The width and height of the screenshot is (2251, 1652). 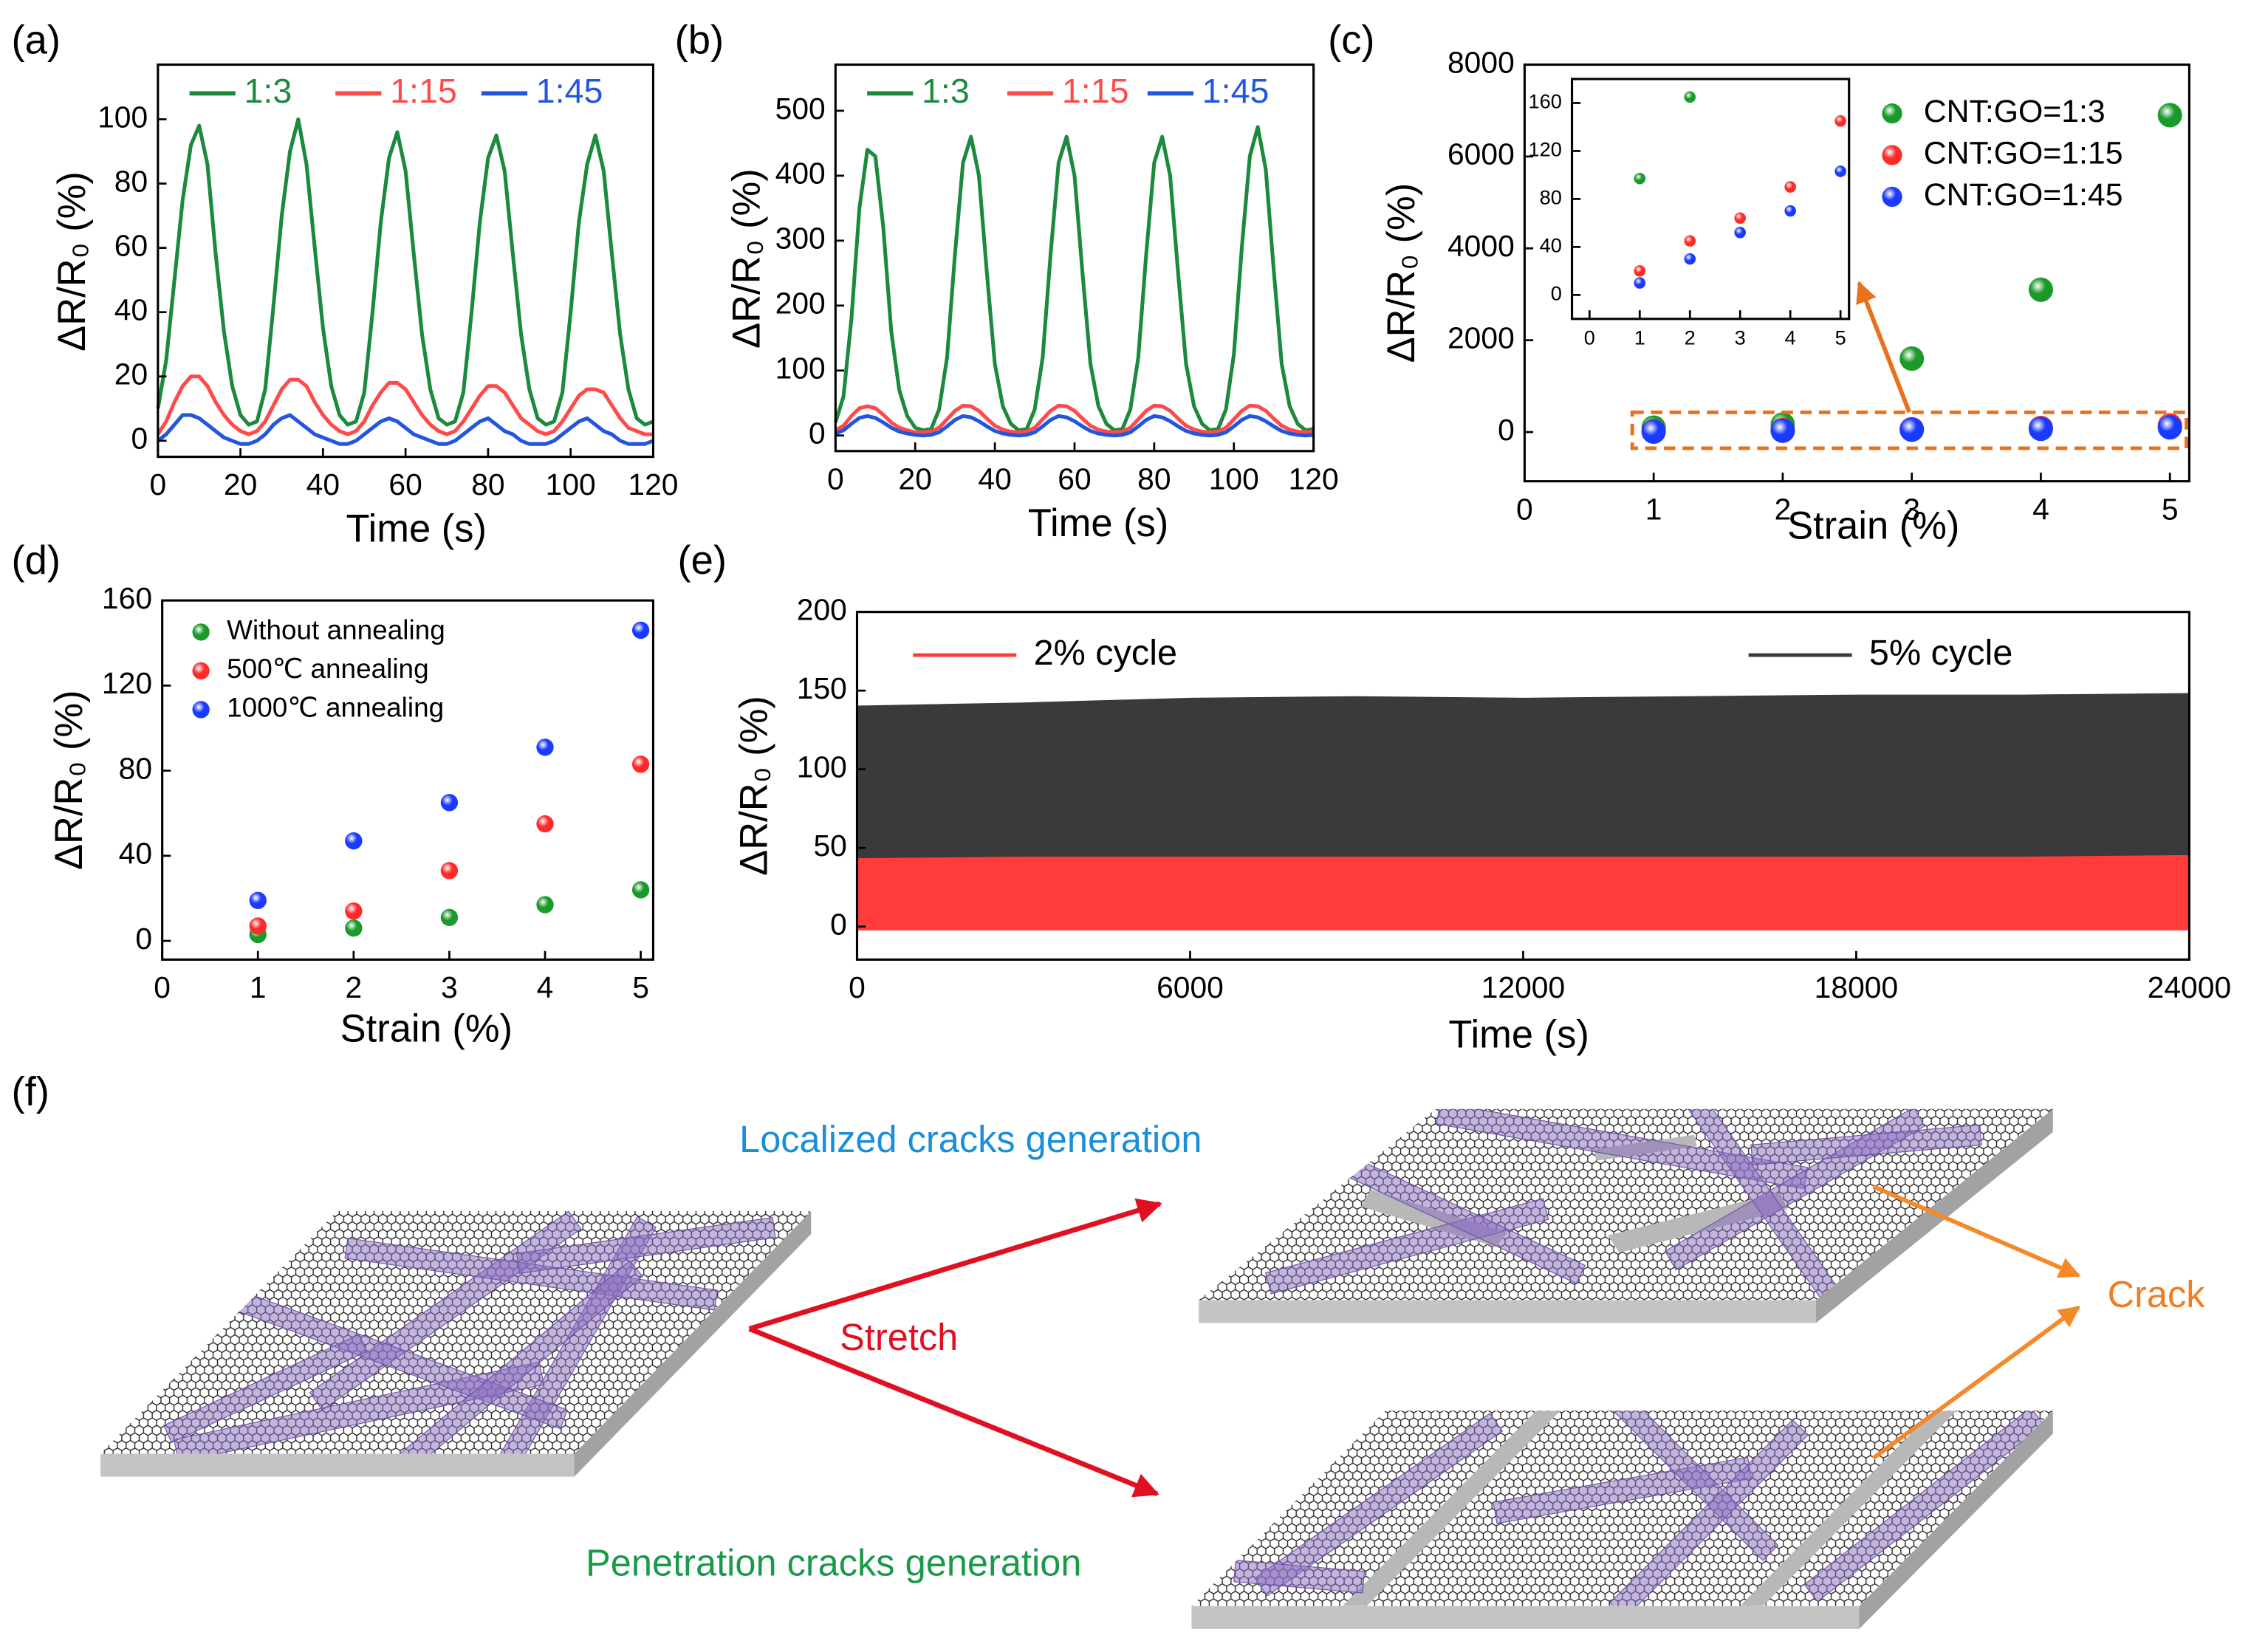 What do you see at coordinates (127, 683) in the screenshot?
I see `y-tick-label: 120` at bounding box center [127, 683].